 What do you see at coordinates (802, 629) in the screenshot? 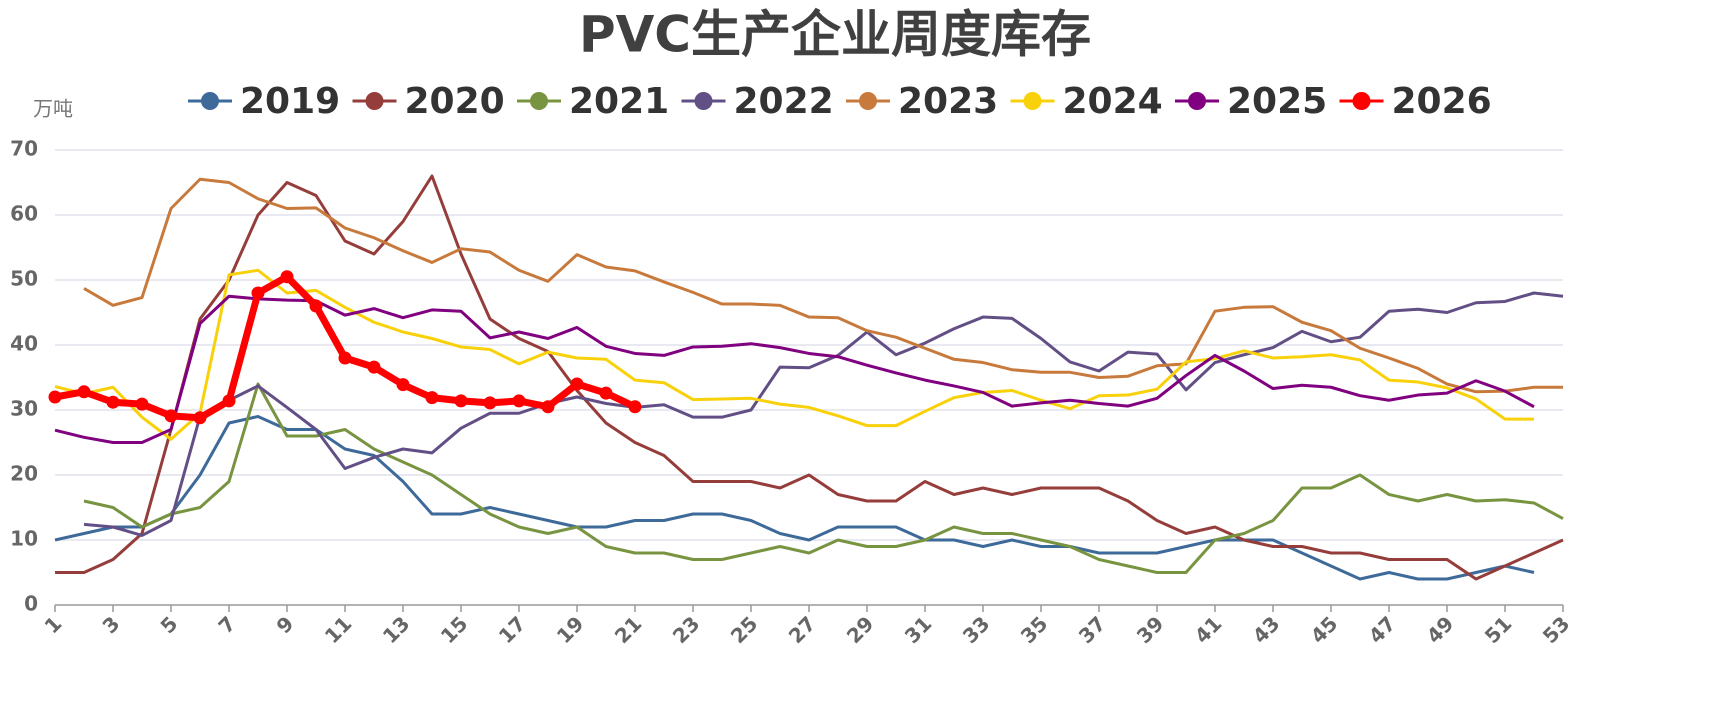
I see `x-tick-label: 27` at bounding box center [802, 629].